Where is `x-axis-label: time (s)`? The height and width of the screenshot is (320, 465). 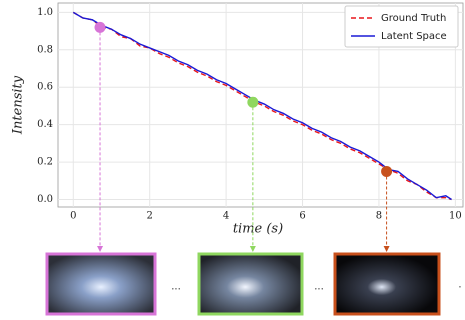 x-axis-label: time (s) is located at coordinates (258, 229).